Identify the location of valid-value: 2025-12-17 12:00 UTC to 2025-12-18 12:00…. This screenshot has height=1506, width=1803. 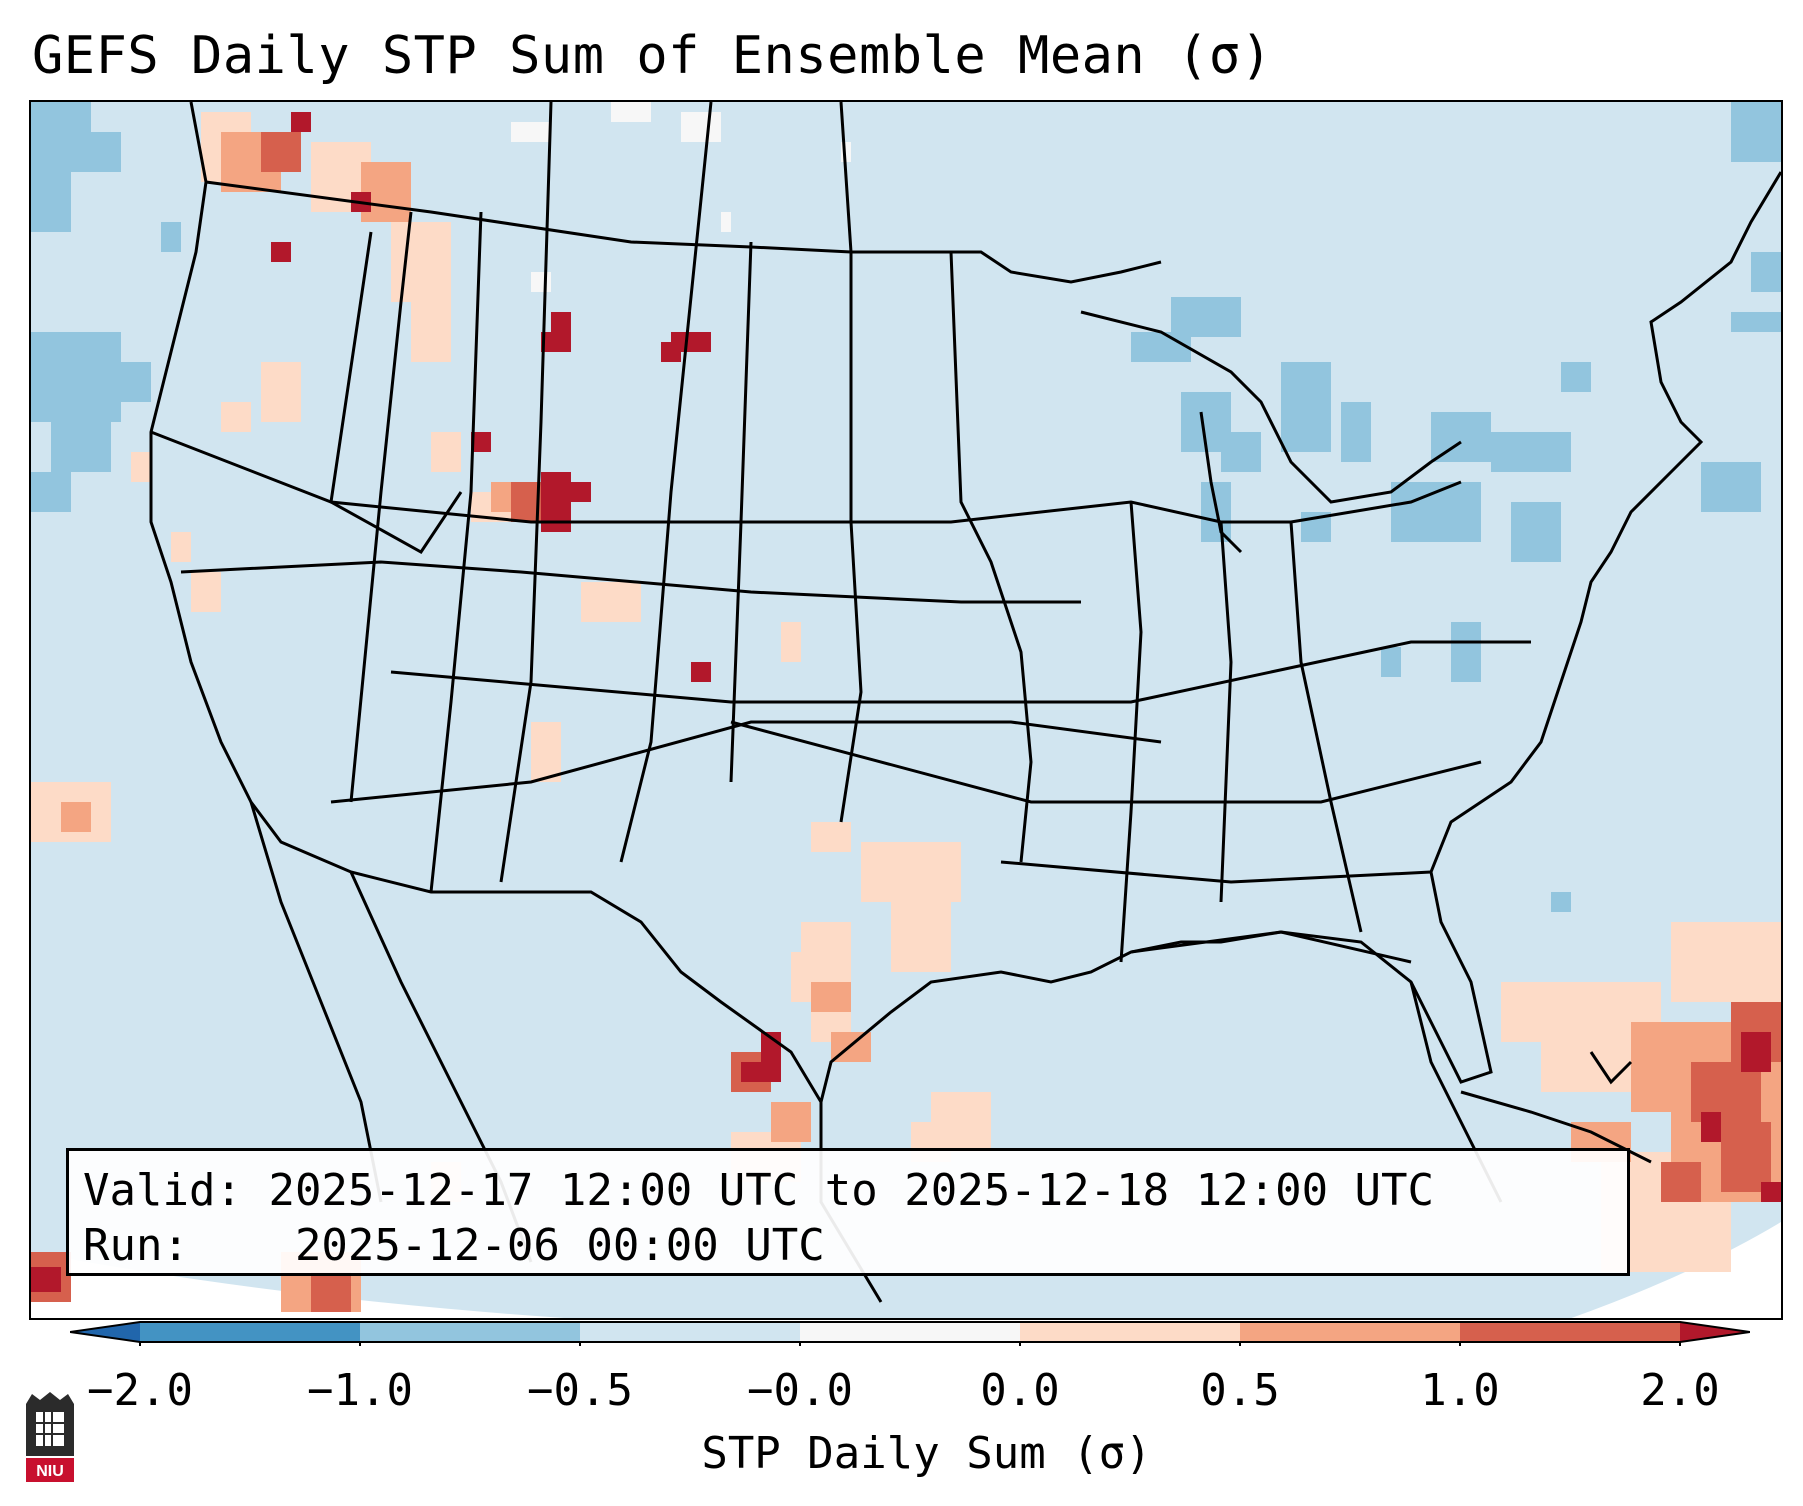
(851, 1190).